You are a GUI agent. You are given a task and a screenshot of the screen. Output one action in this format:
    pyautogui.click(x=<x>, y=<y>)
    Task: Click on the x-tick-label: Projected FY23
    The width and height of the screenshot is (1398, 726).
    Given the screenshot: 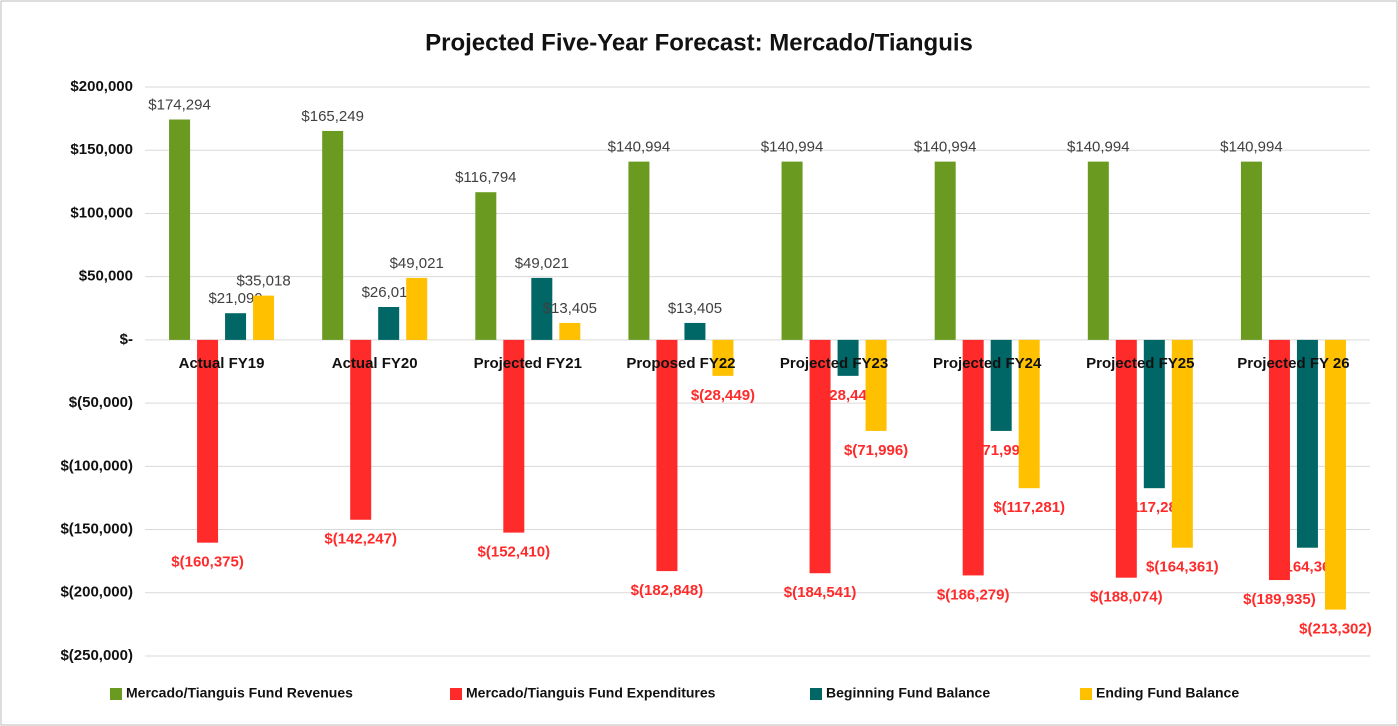 What is the action you would take?
    pyautogui.click(x=834, y=363)
    